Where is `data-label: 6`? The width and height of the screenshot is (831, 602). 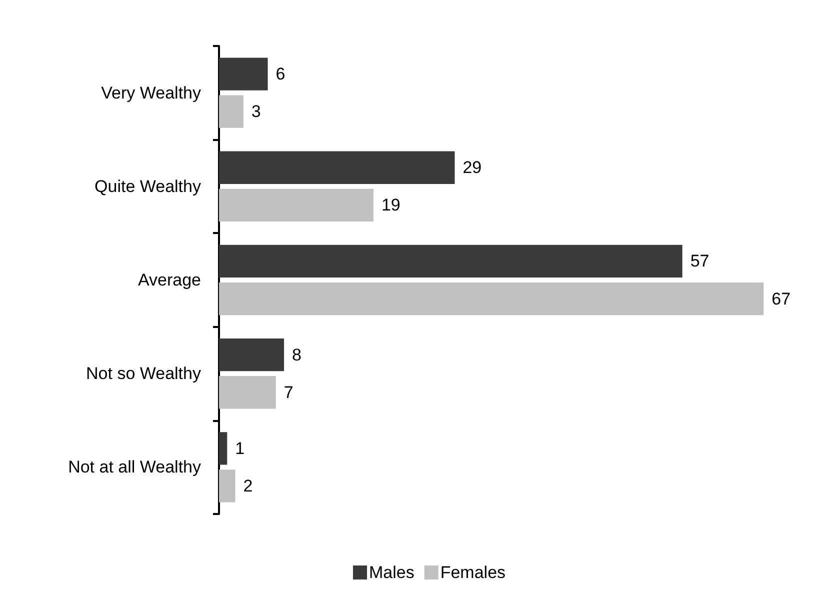
data-label: 6 is located at coordinates (281, 74).